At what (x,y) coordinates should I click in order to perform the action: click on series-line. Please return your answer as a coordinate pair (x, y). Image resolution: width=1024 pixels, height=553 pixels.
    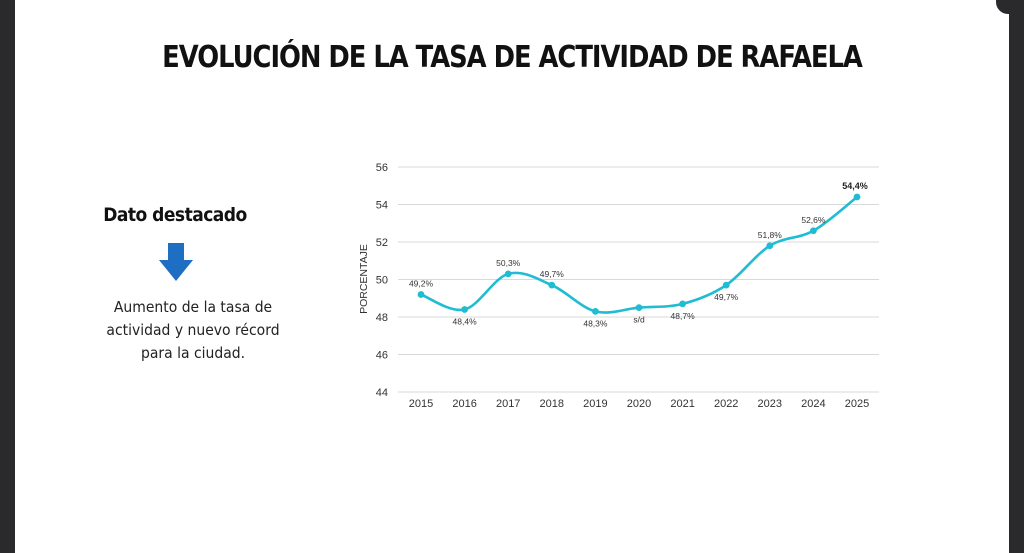
    Looking at the image, I should click on (639, 254).